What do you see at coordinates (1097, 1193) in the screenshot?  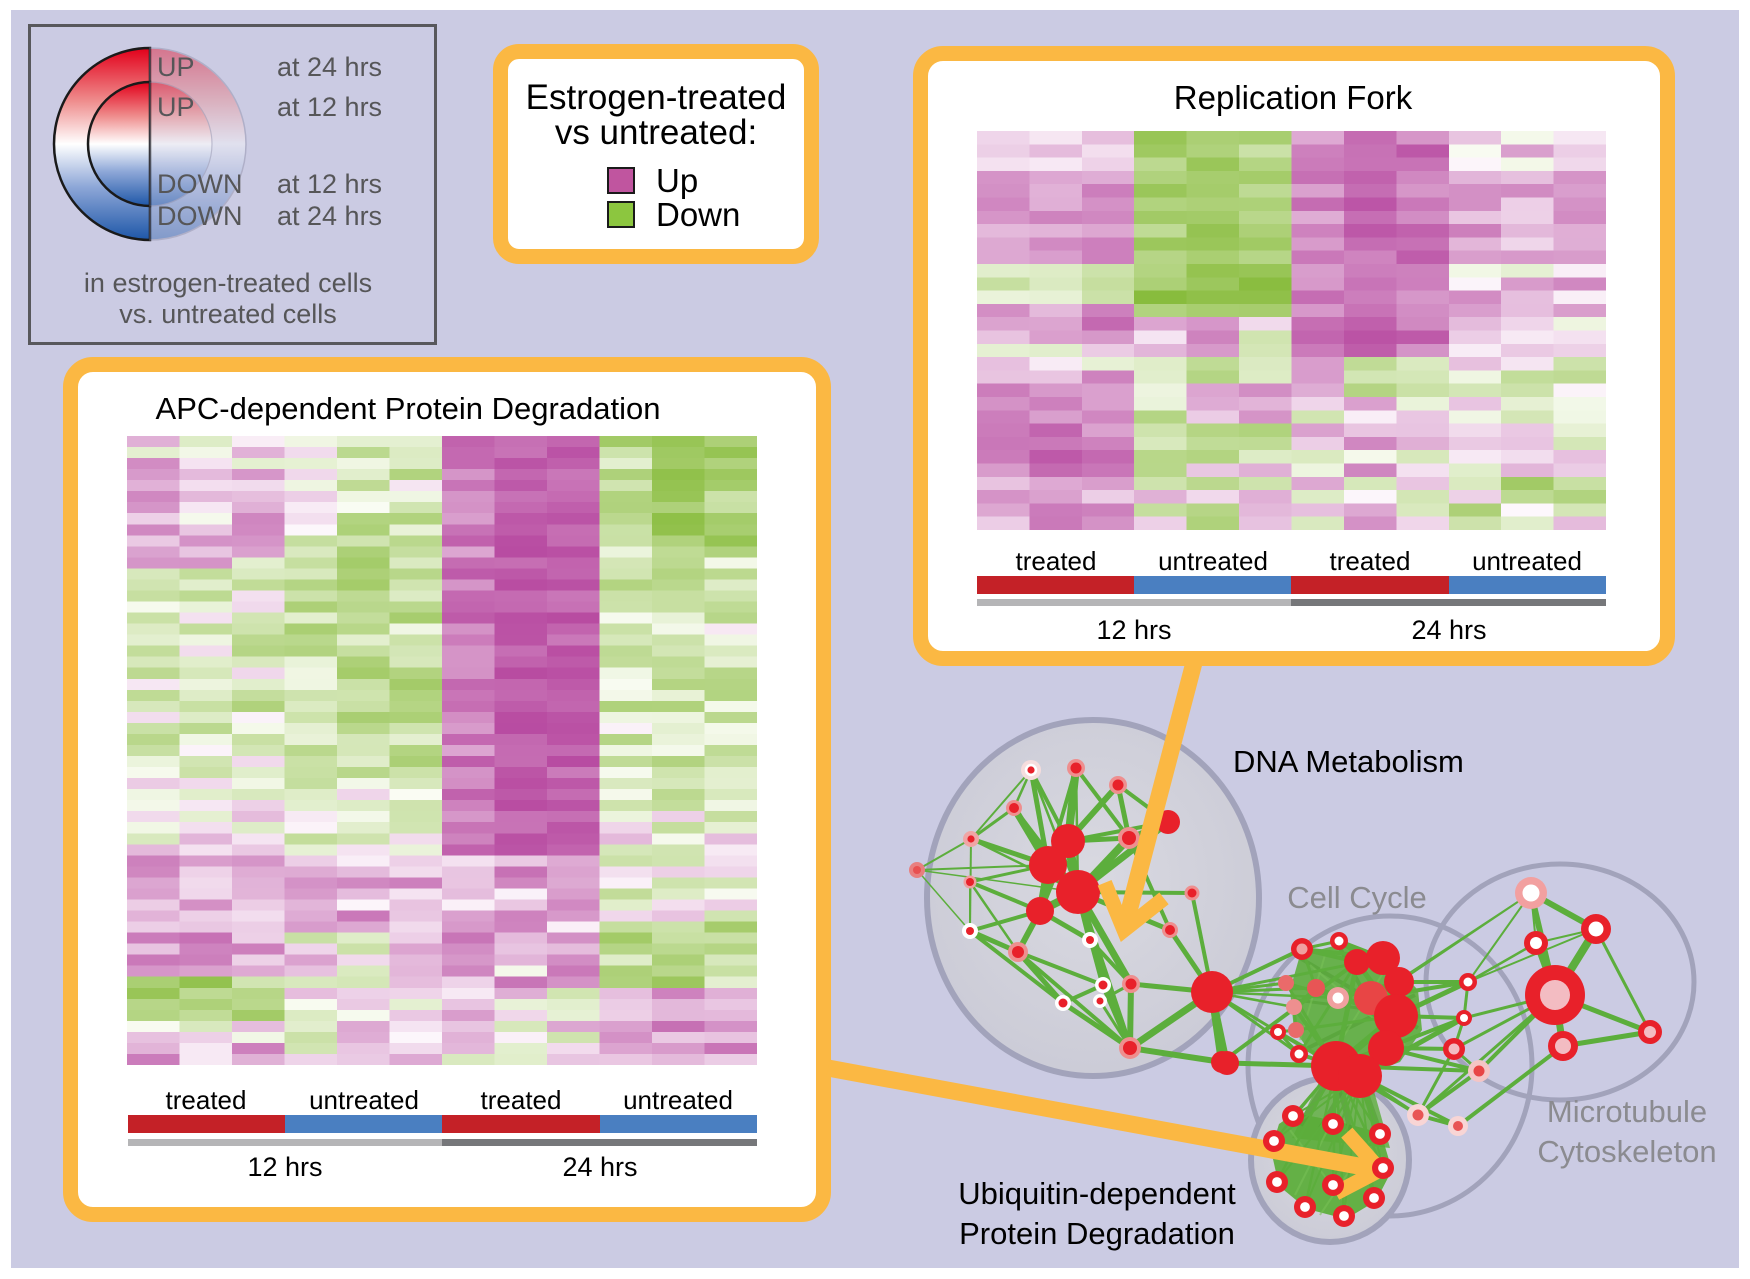 I see `svg-text: Ubiquitin-dependent` at bounding box center [1097, 1193].